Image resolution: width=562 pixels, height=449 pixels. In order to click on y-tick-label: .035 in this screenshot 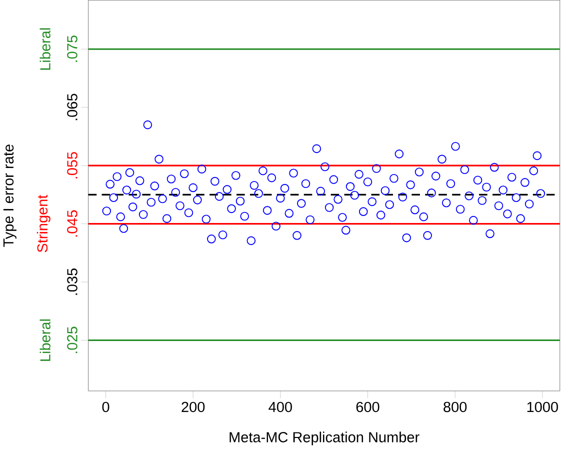, I will do `click(72, 281)`.